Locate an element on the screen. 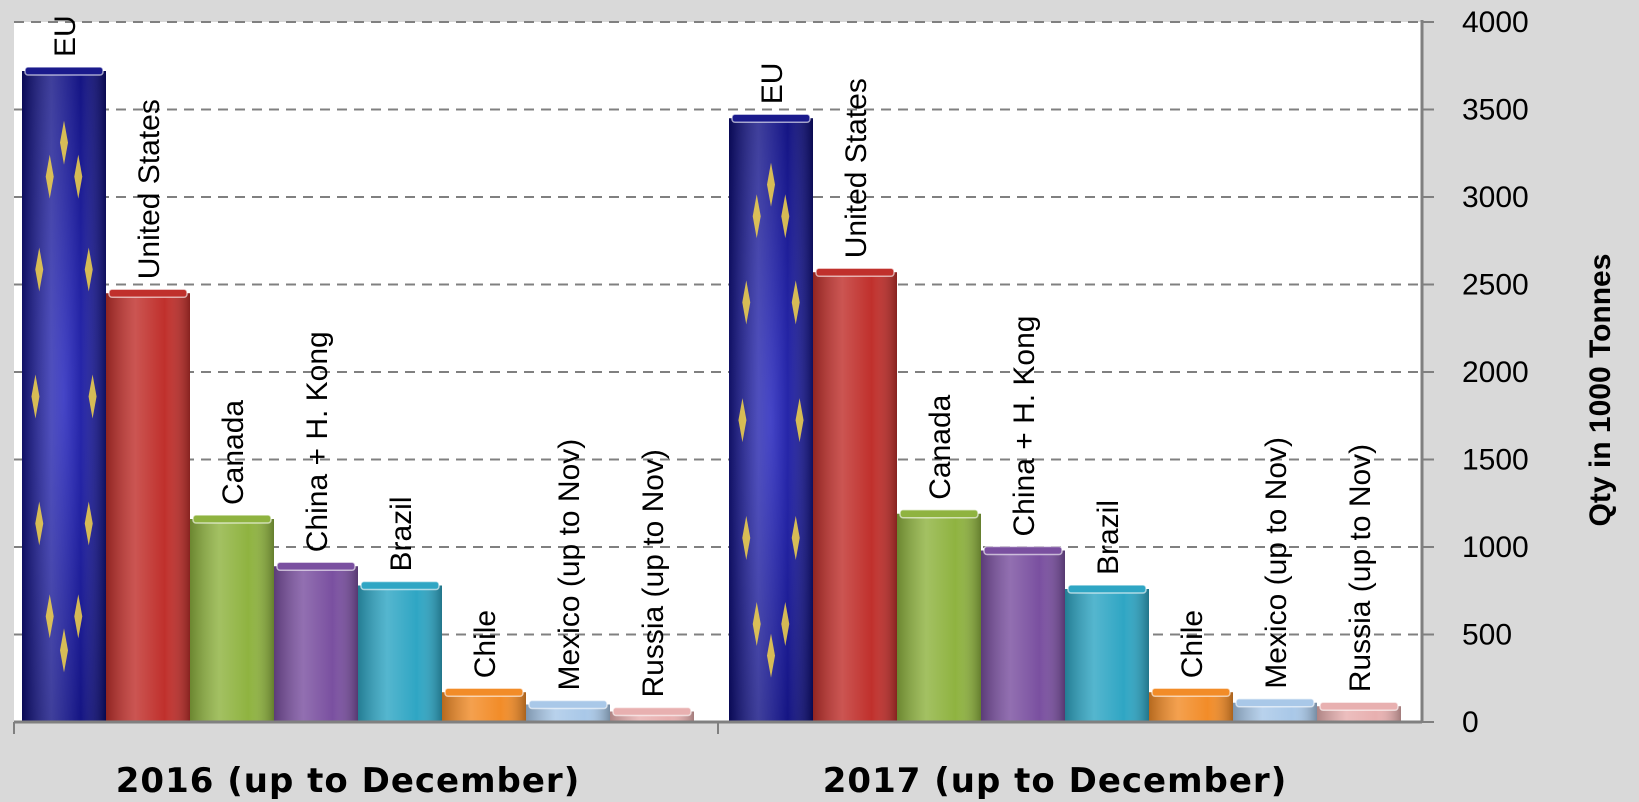  y-tick-label: 2500 is located at coordinates (1495, 285).